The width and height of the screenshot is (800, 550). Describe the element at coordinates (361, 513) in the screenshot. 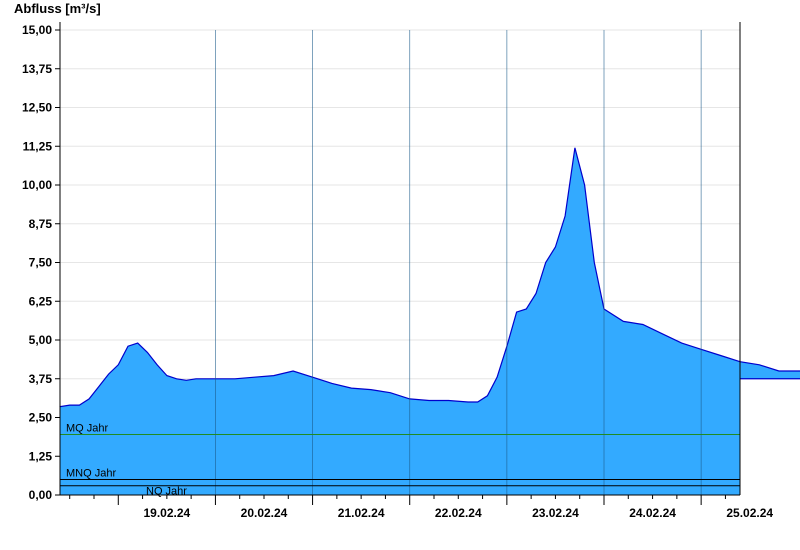

I see `x-tick-label: 21.02.24` at that location.